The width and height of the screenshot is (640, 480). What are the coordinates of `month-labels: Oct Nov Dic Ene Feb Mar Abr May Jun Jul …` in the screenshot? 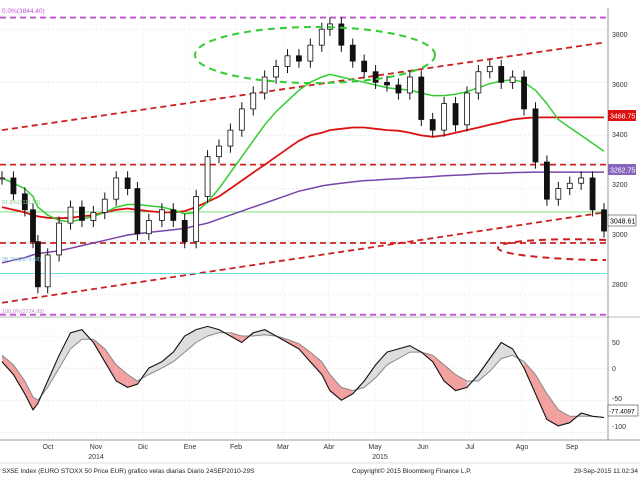 It's located at (311, 447).